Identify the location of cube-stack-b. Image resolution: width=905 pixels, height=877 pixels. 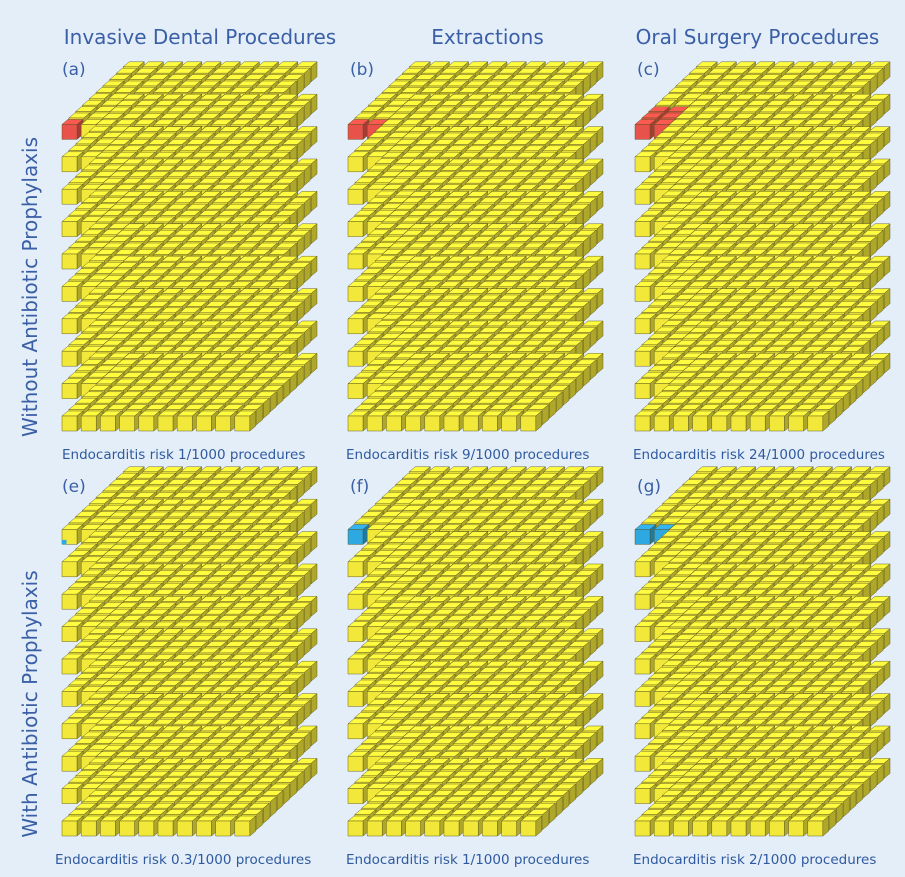
(475, 246).